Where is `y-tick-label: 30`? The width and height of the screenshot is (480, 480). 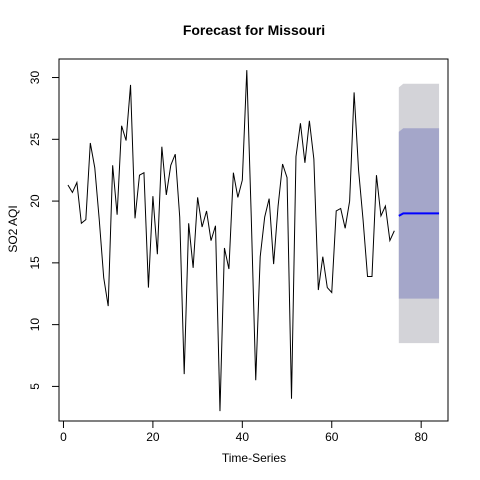
y-tick-label: 30 is located at coordinates (35, 78).